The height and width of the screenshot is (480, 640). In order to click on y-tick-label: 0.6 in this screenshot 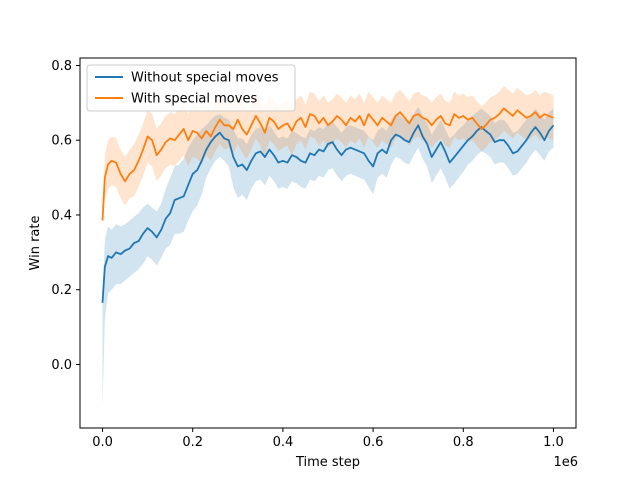, I will do `click(61, 141)`.